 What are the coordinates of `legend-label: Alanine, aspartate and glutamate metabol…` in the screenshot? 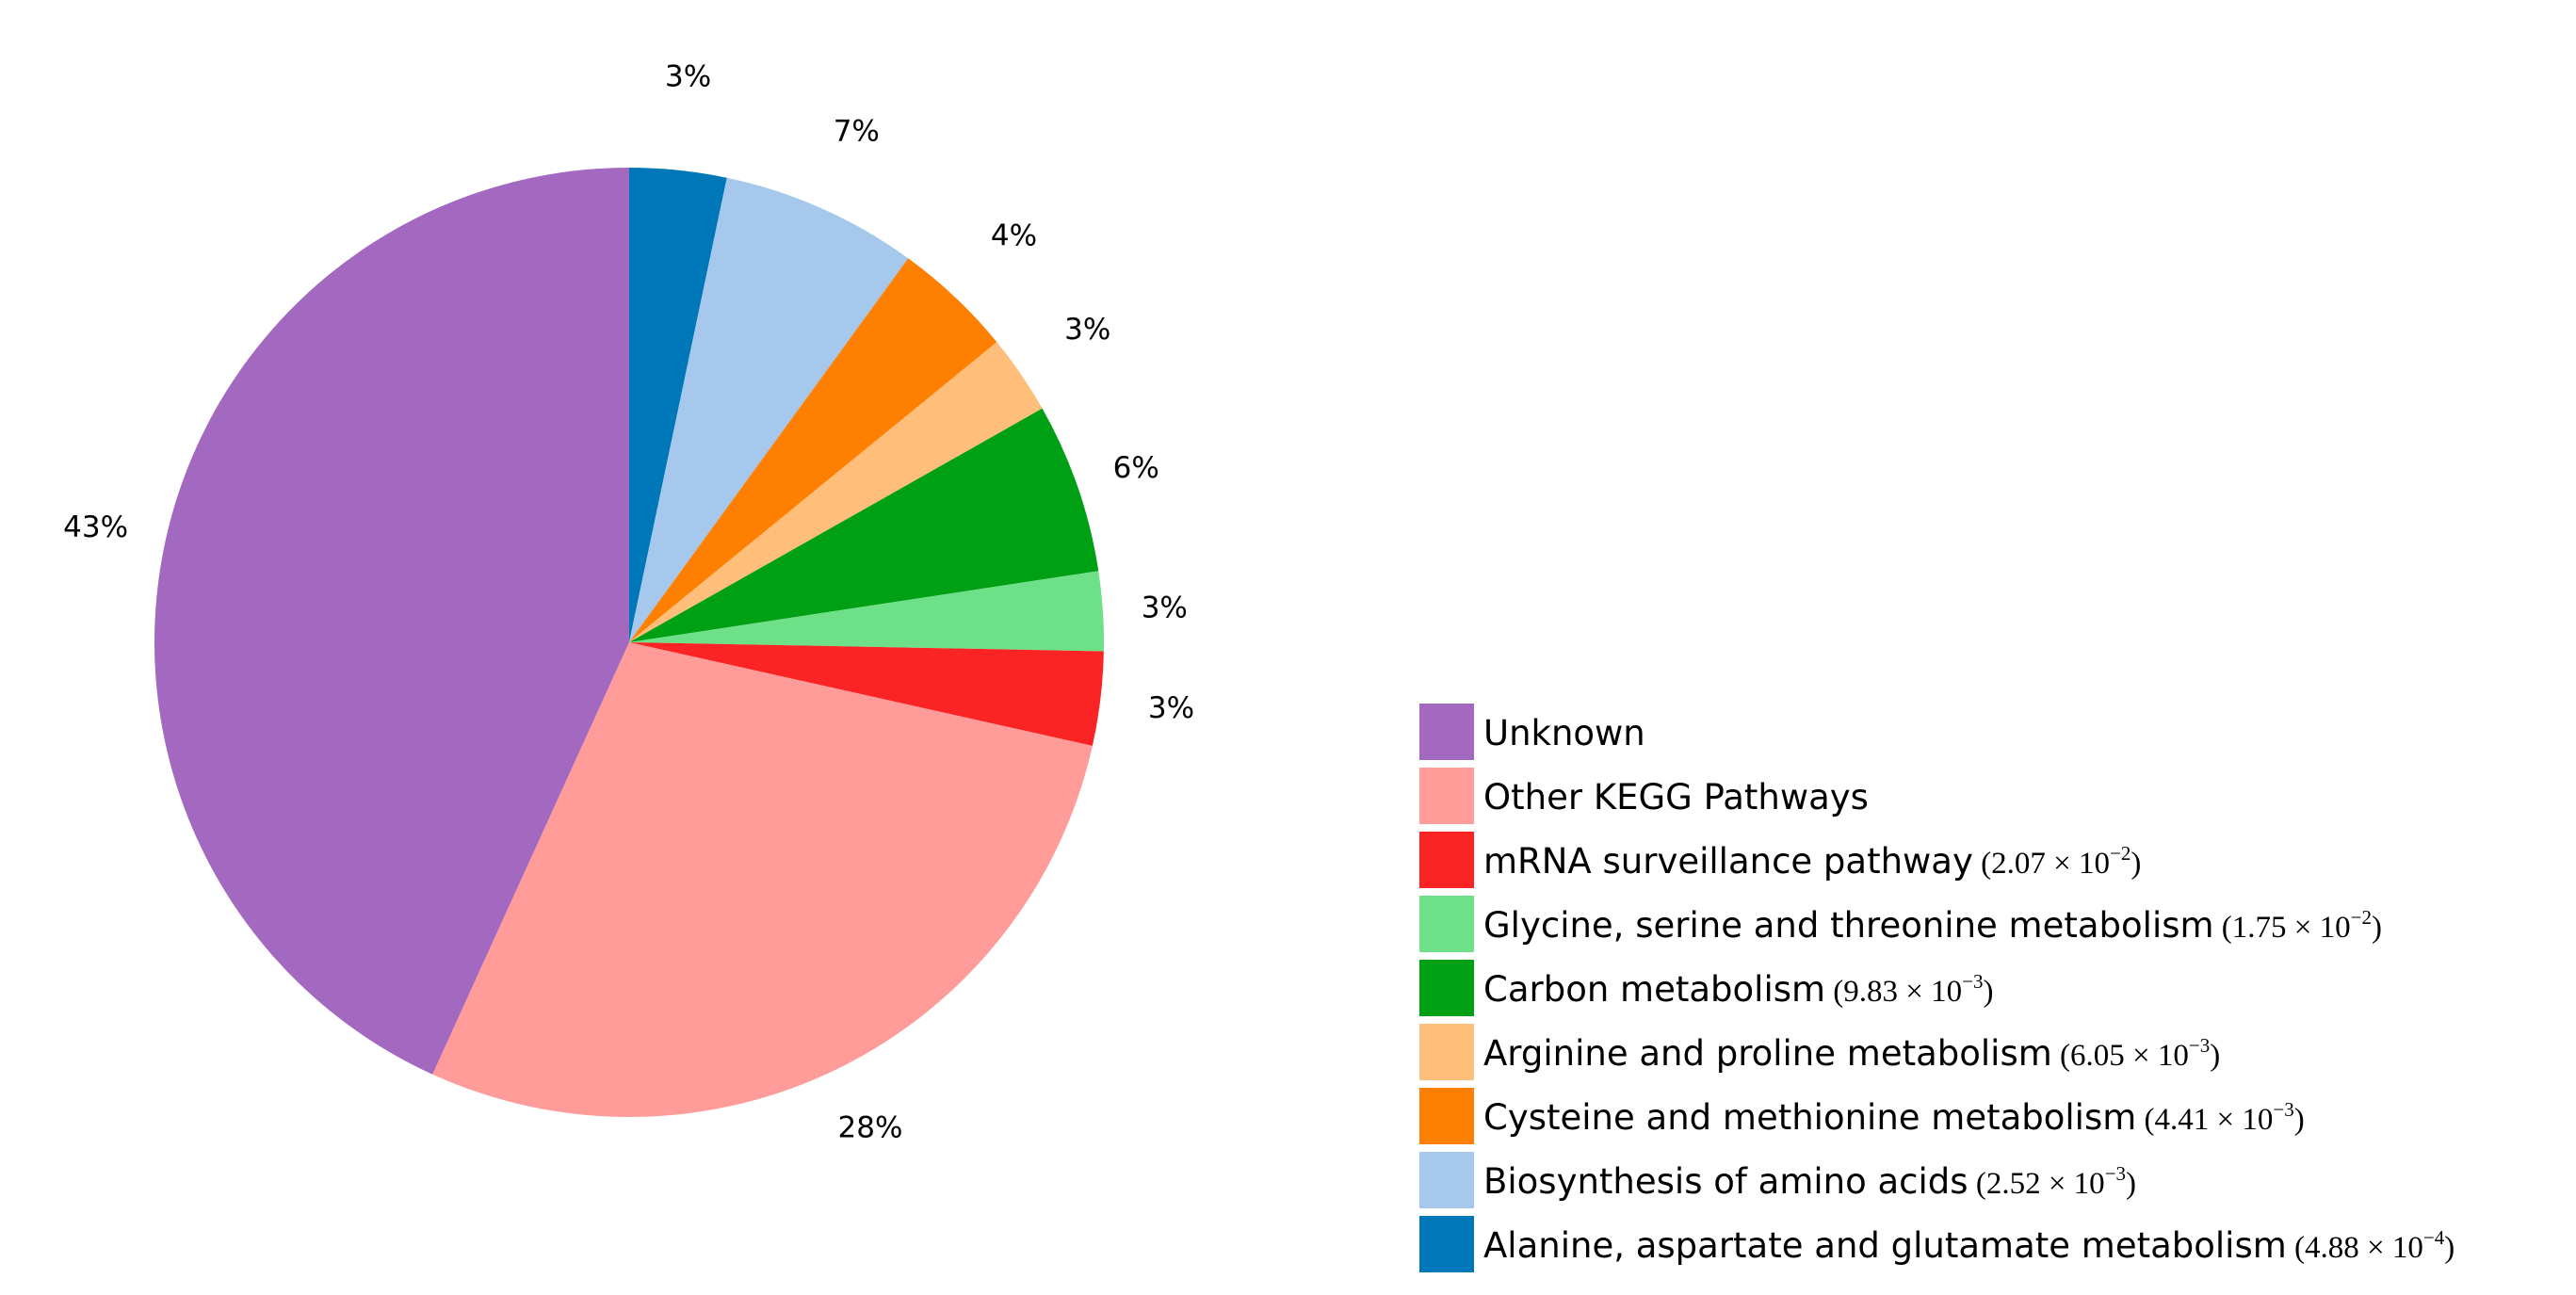 It's located at (1968, 1245).